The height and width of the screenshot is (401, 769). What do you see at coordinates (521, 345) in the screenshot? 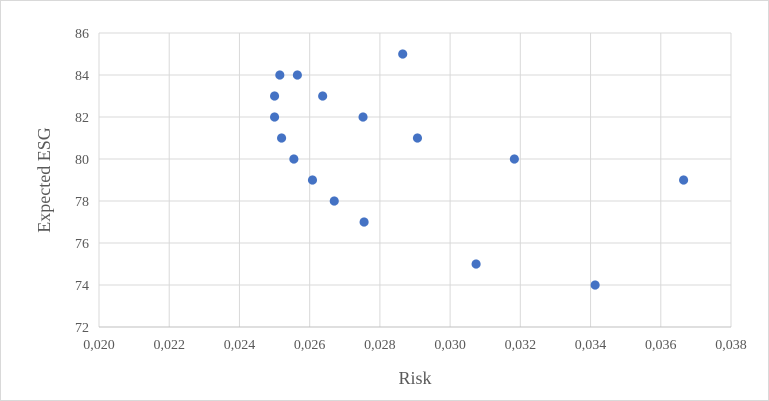
I see `x-tick-label: 0,032` at bounding box center [521, 345].